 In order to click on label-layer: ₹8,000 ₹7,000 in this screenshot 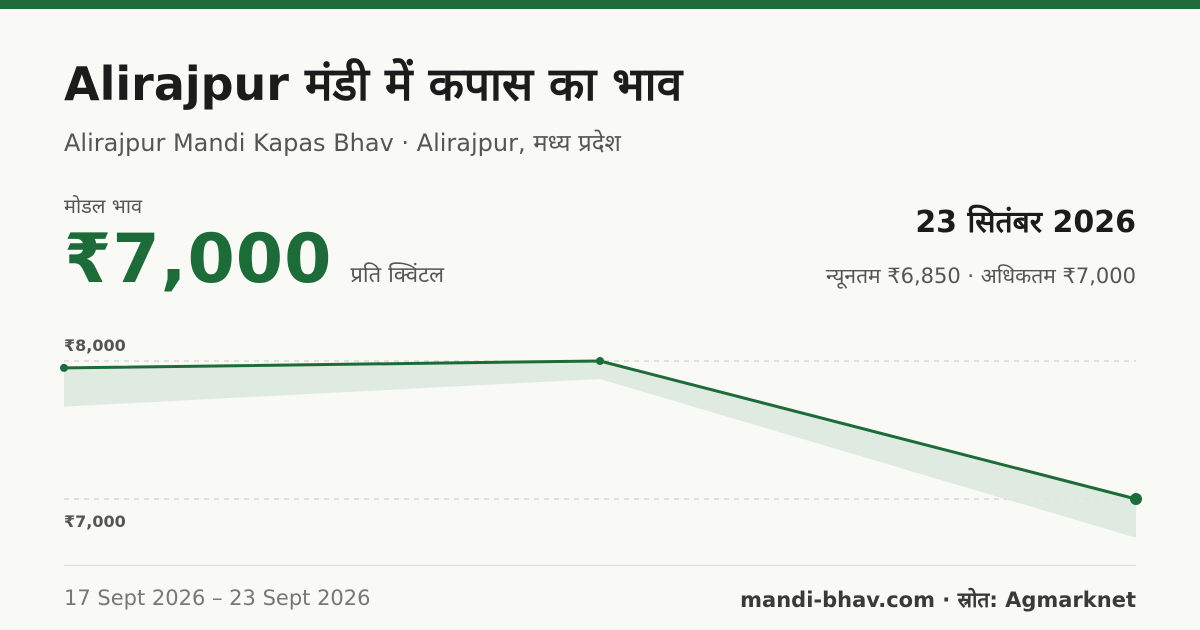, I will do `click(95, 433)`.